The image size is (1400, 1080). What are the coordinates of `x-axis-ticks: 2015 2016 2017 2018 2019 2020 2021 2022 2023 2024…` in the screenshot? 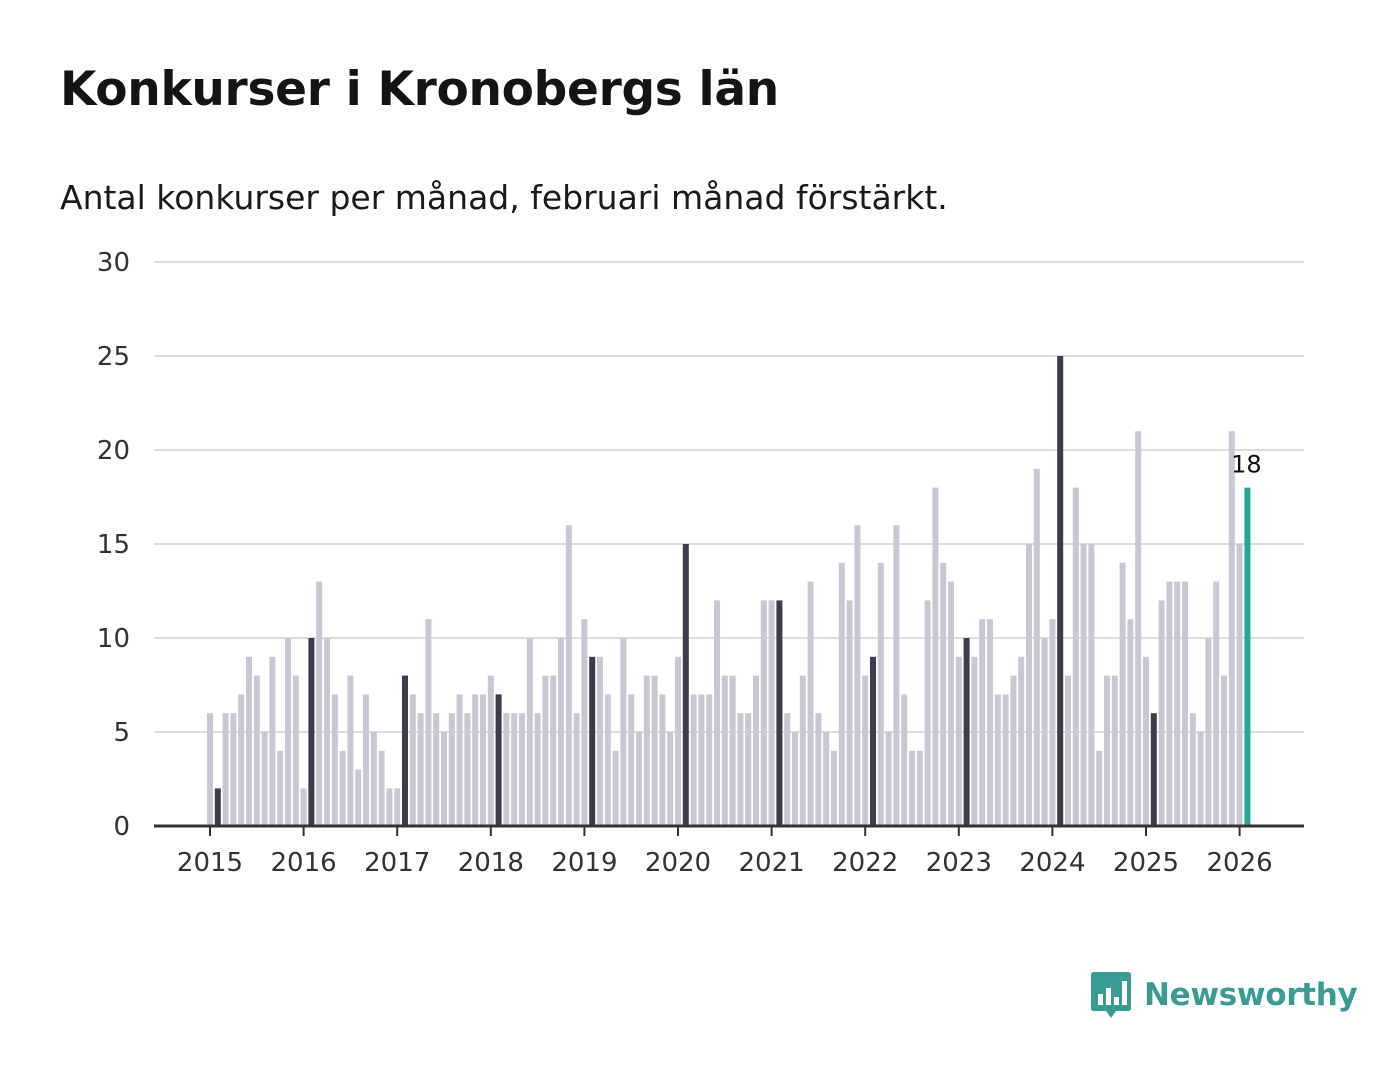 It's located at (725, 852).